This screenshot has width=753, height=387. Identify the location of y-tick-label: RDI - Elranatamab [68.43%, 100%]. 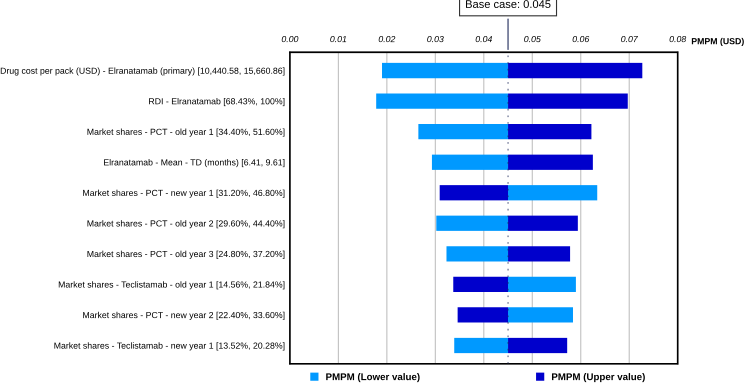
(216, 102).